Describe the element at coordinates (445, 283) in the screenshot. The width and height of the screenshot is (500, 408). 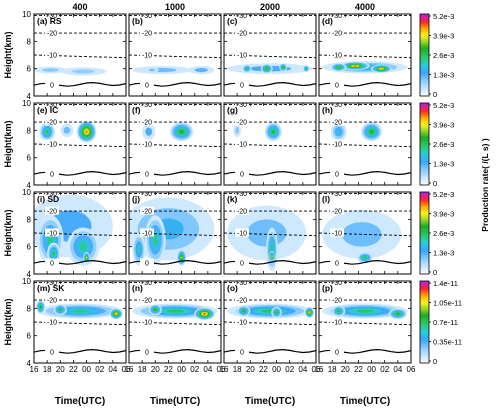
I see `colorbar-tick-label: 1.4e-11` at that location.